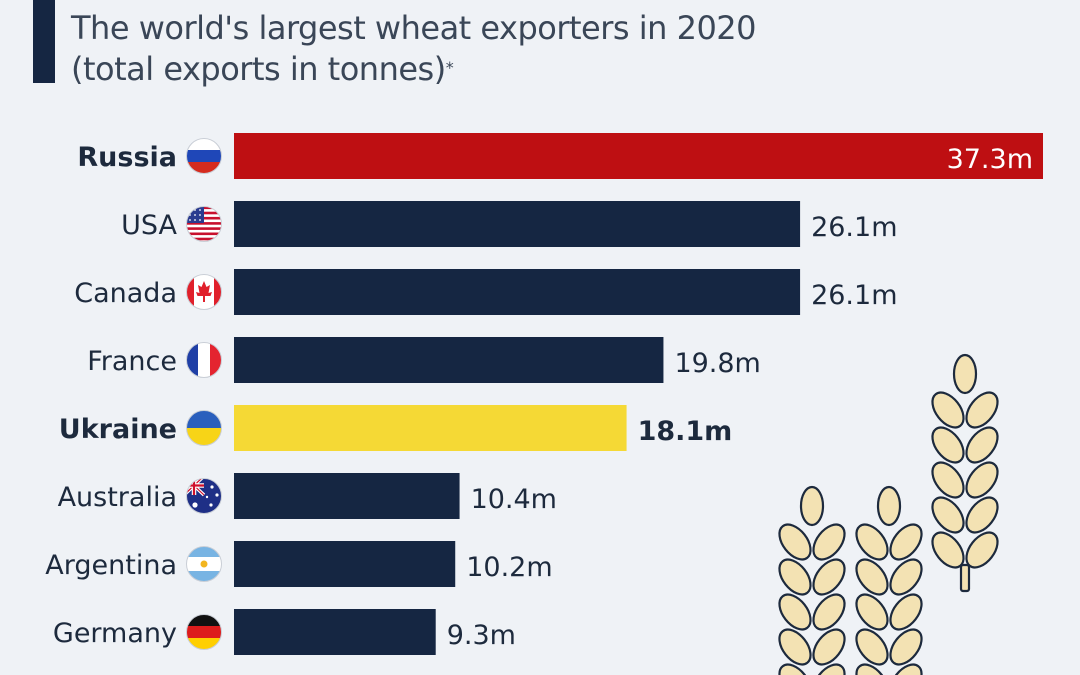 The height and width of the screenshot is (675, 1080). I want to click on bar-row-argentina: Argentina 10.2m, so click(299, 564).